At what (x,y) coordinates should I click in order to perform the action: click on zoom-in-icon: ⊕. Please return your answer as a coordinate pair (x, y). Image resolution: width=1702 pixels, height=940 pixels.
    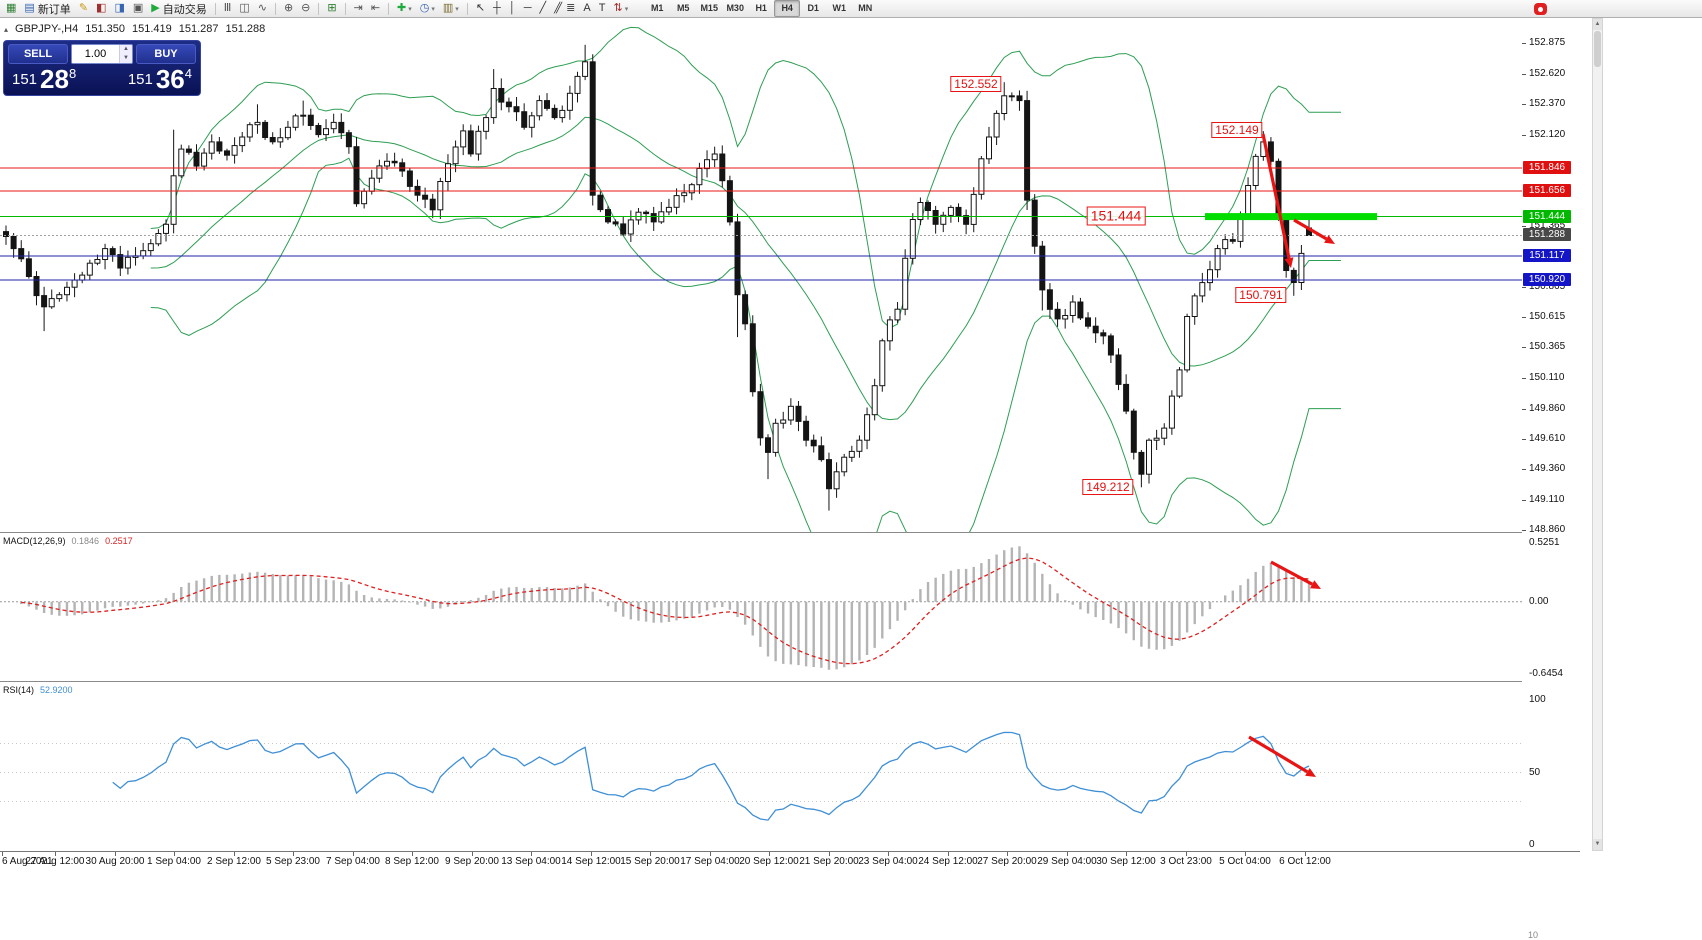
    Looking at the image, I should click on (288, 8).